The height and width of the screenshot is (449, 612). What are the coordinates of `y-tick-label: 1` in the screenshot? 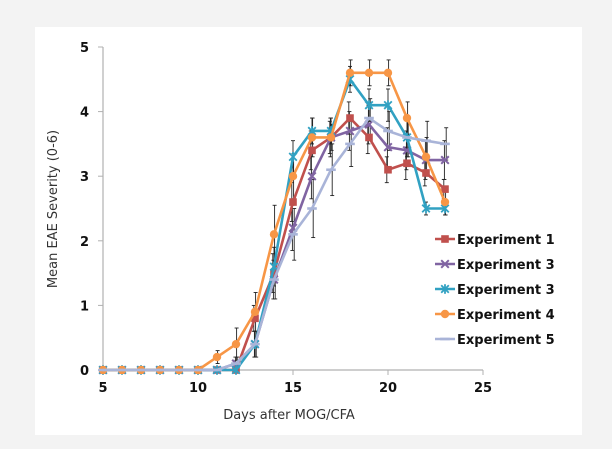 It's located at (84, 306).